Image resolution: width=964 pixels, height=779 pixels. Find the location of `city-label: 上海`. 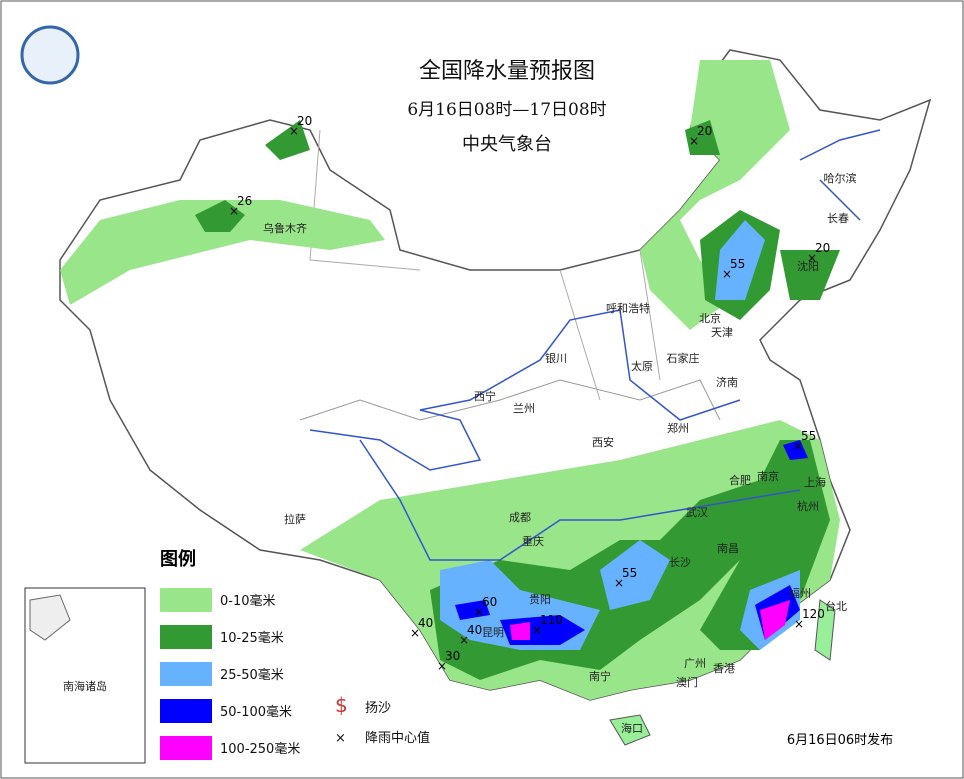

city-label: 上海 is located at coordinates (815, 482).